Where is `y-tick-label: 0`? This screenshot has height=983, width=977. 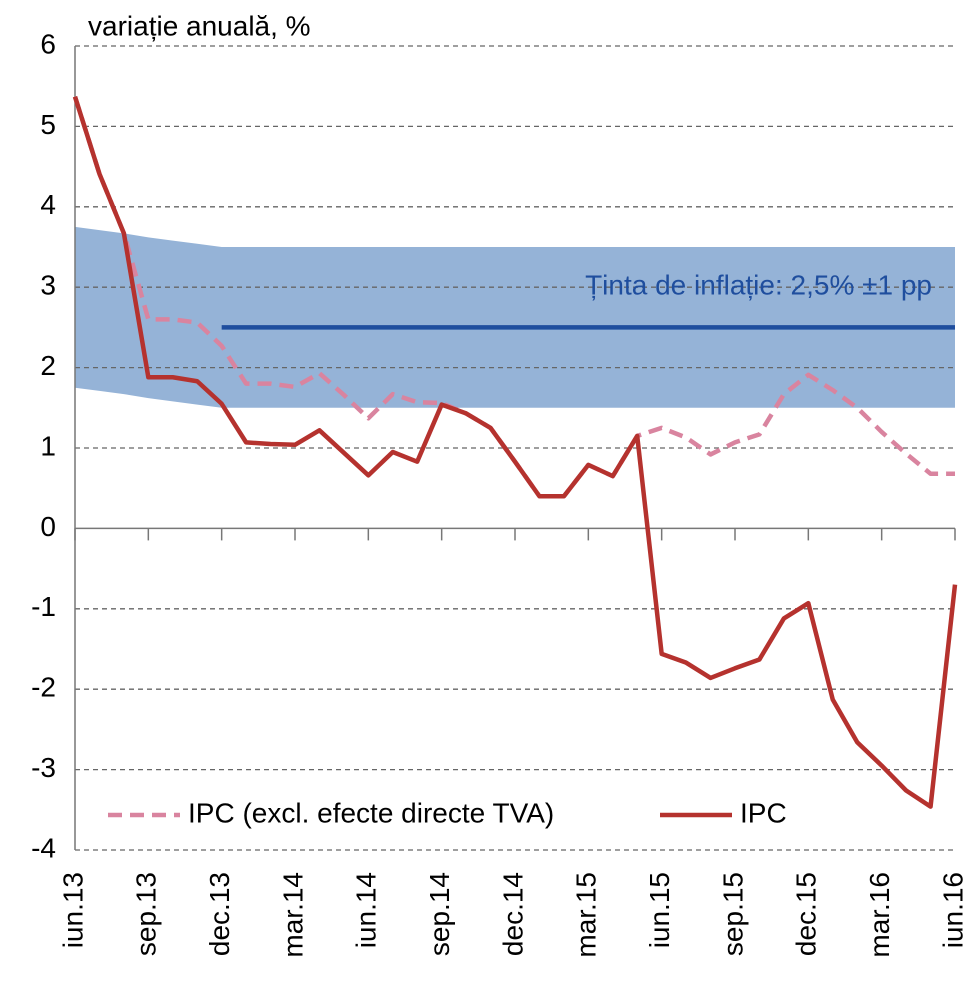
y-tick-label: 0 is located at coordinates (48, 526).